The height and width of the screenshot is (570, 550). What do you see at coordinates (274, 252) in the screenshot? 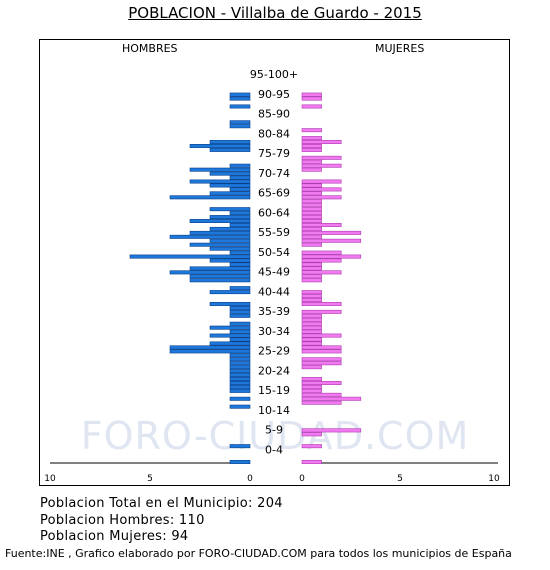
I see `age-group-label: 50-54` at bounding box center [274, 252].